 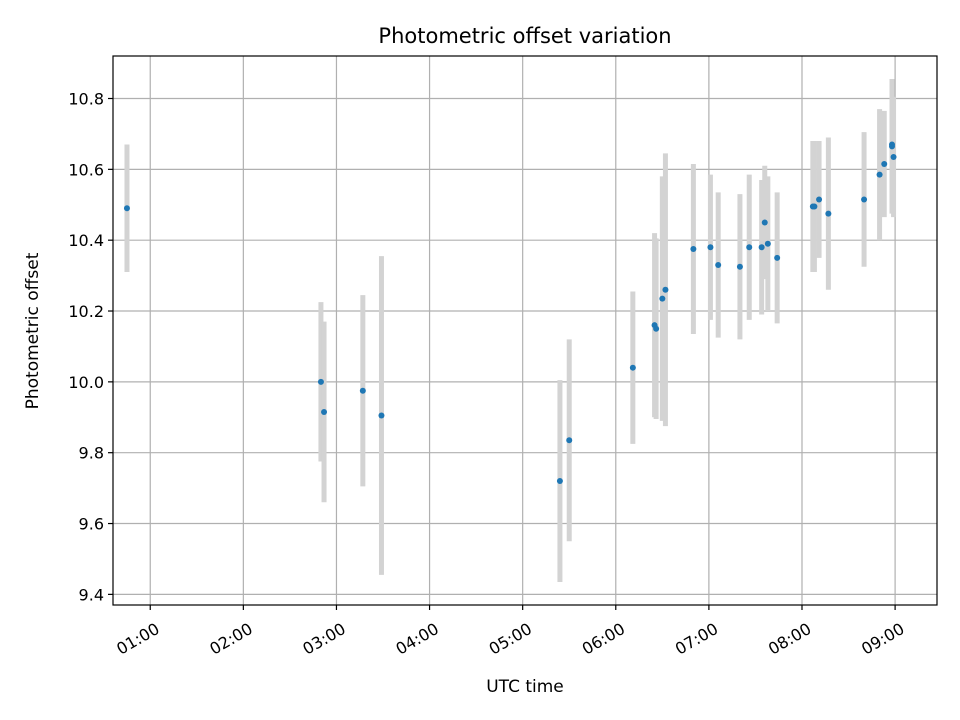 What do you see at coordinates (86, 240) in the screenshot?
I see `y-tick-label: 10.4` at bounding box center [86, 240].